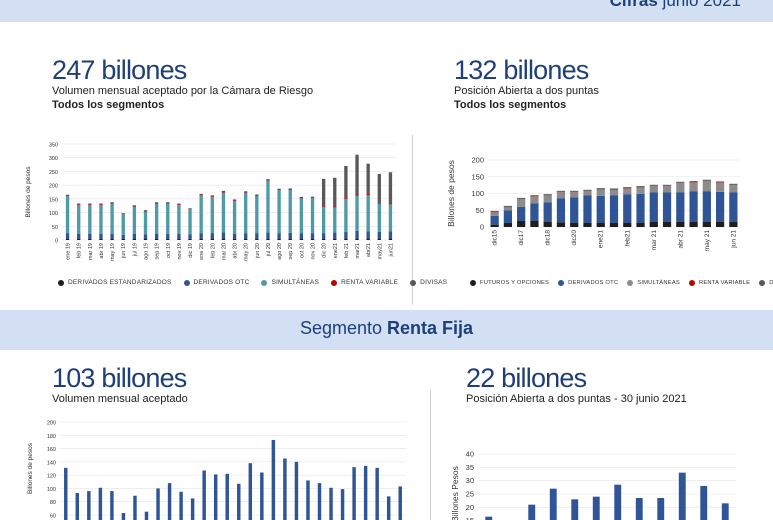  What do you see at coordinates (169, 250) in the screenshot?
I see `x-tick-label: oct 19` at bounding box center [169, 250].